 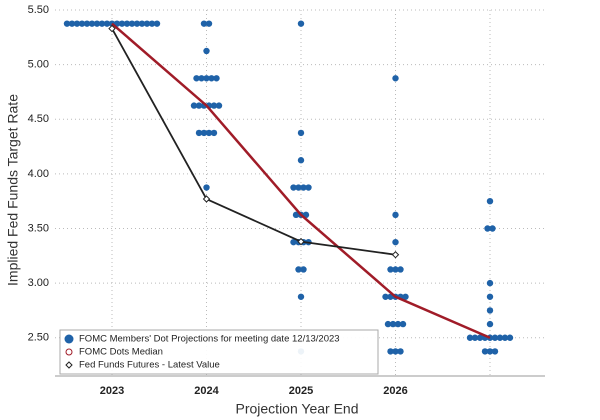 I want to click on y-tick-label: 3.00, so click(x=38, y=283).